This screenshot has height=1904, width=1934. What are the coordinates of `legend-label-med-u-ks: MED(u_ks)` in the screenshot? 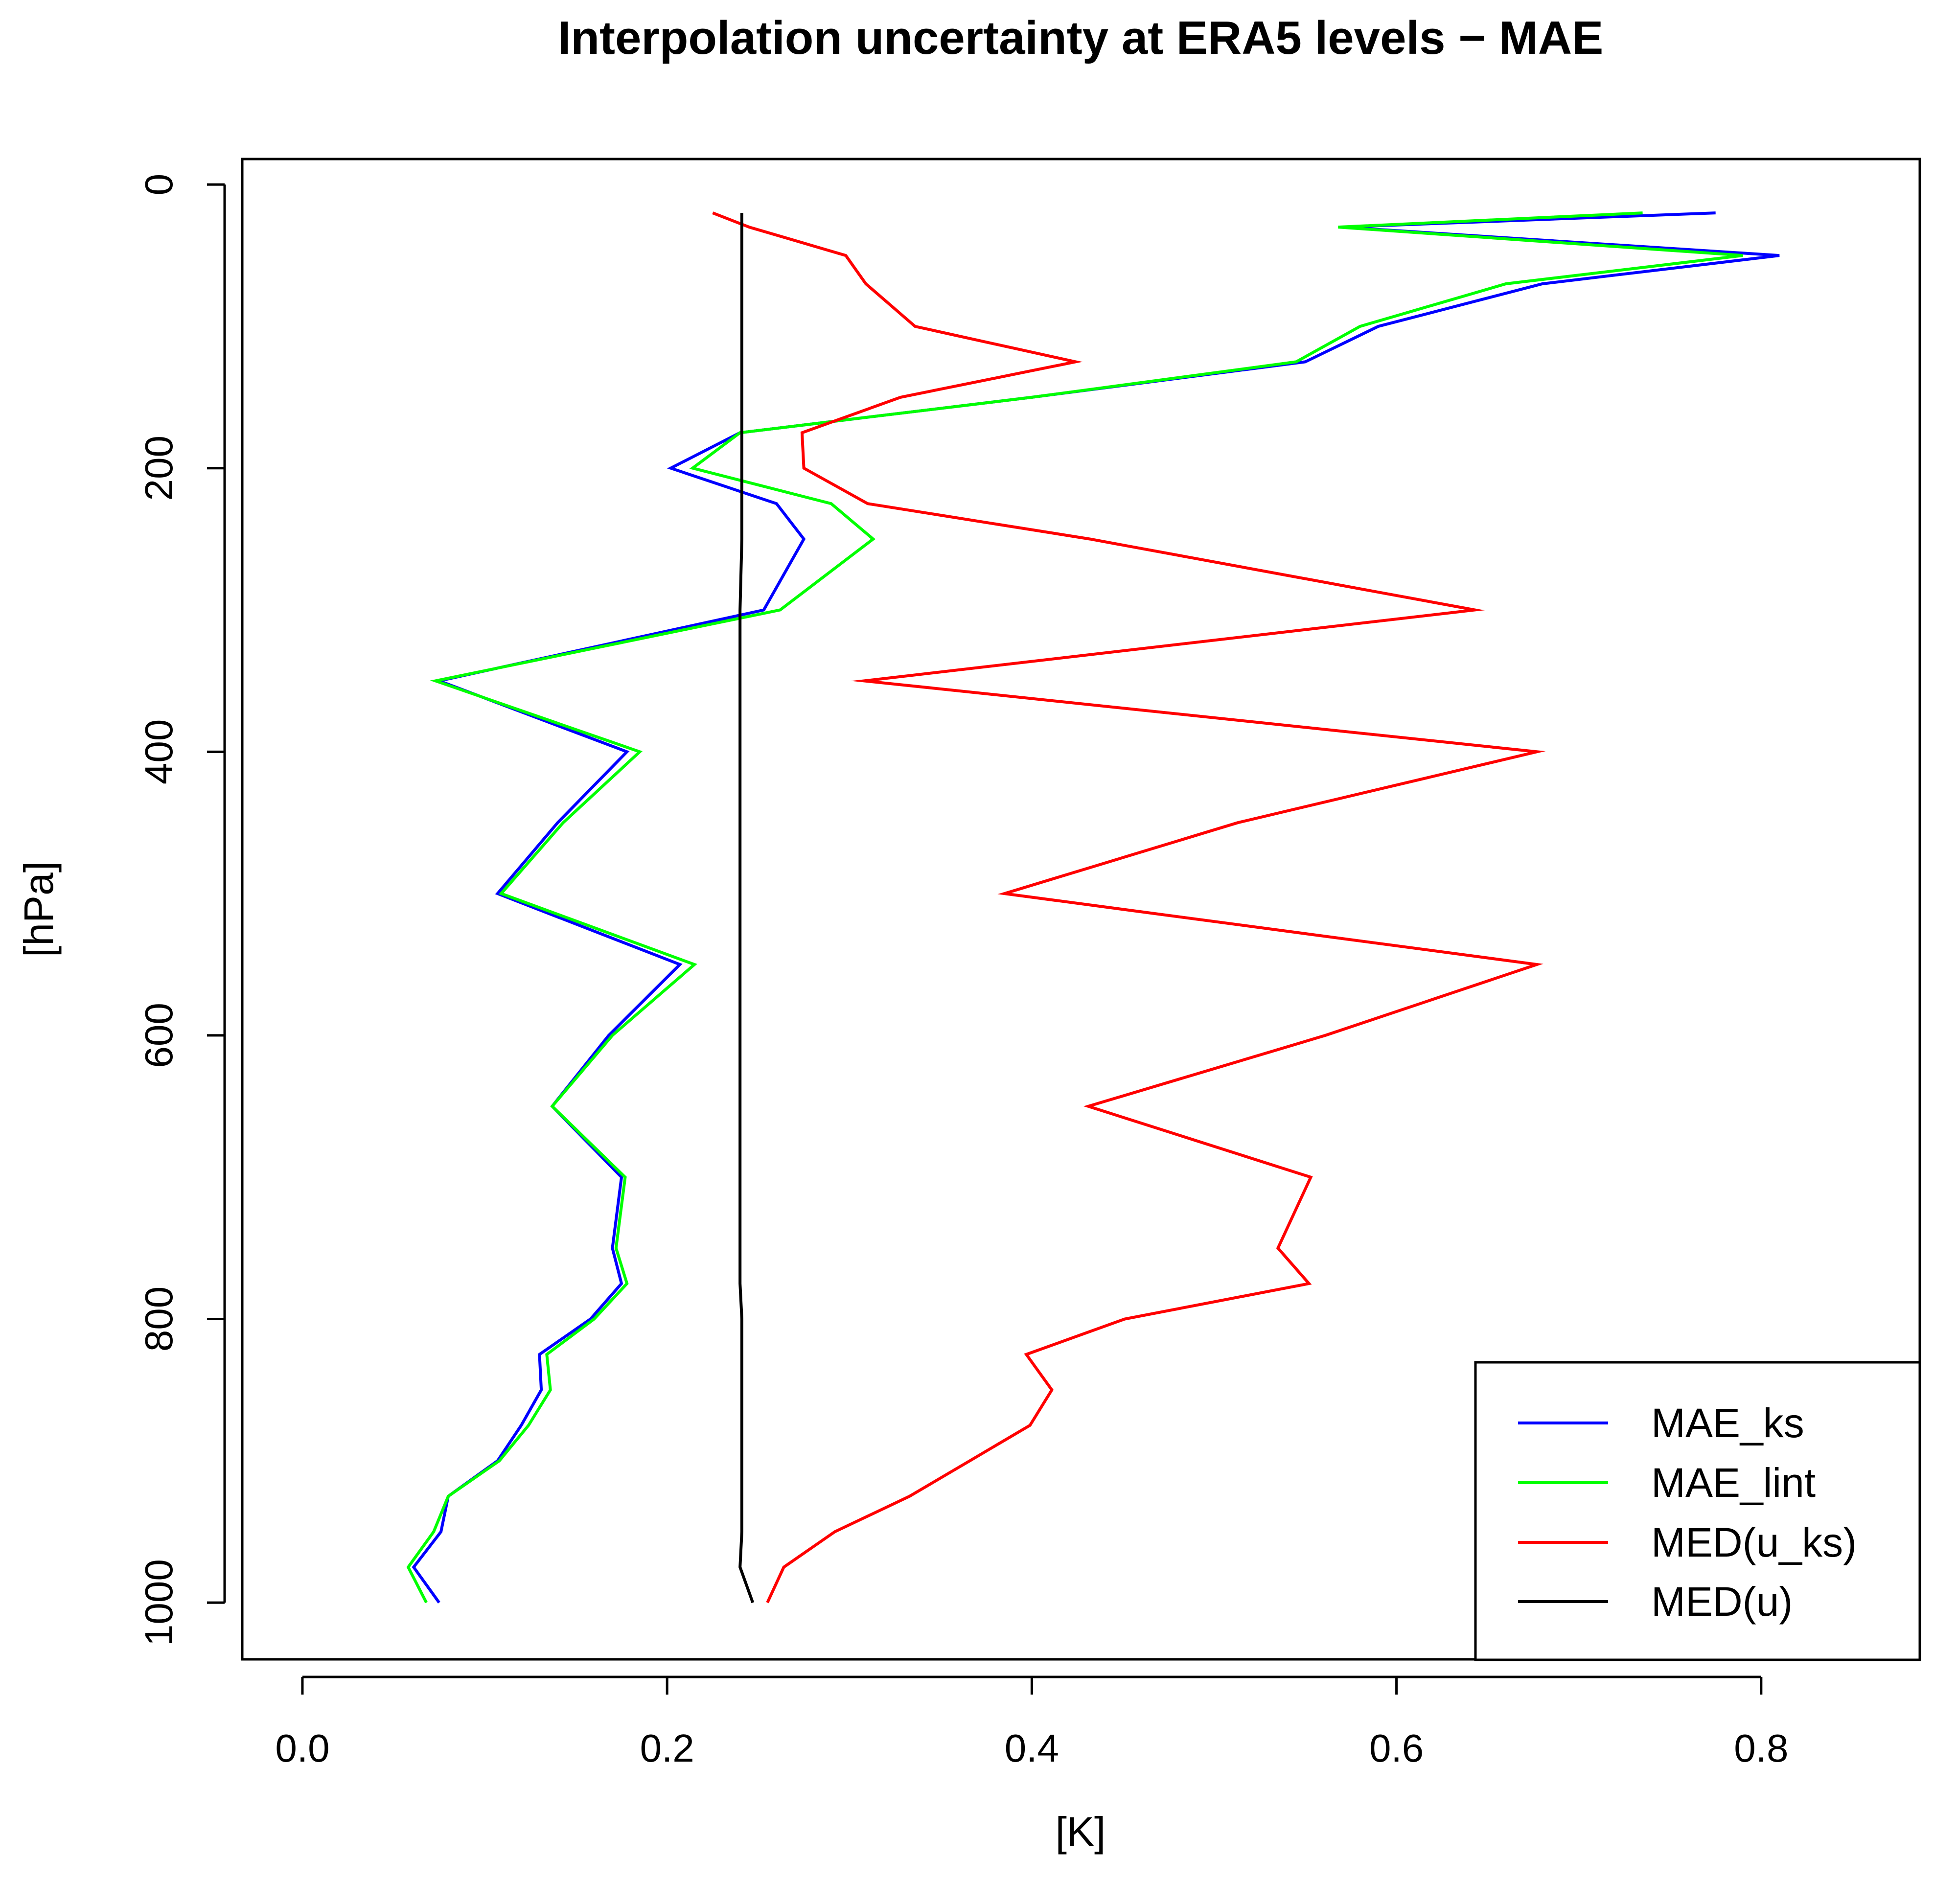 It's located at (1754, 1542).